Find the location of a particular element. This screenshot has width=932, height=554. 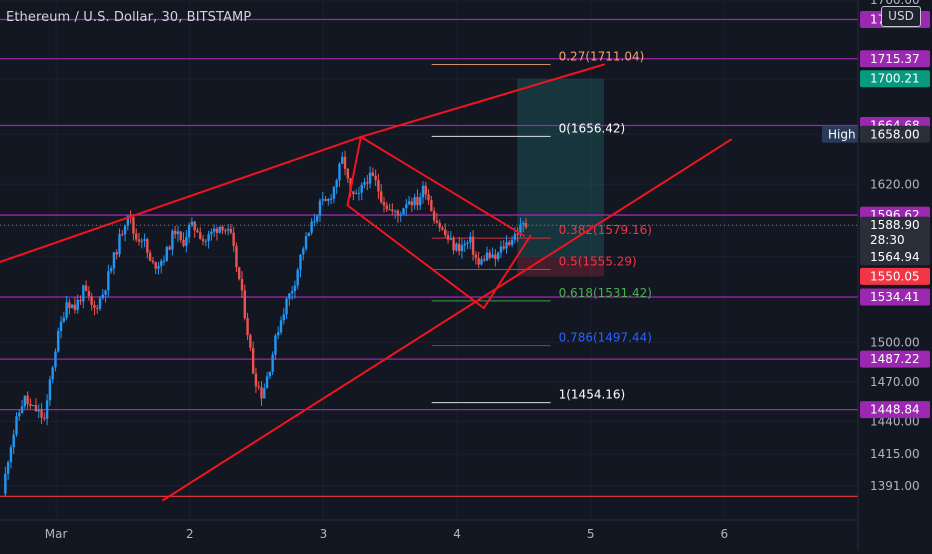

currency-button: USD is located at coordinates (901, 16).